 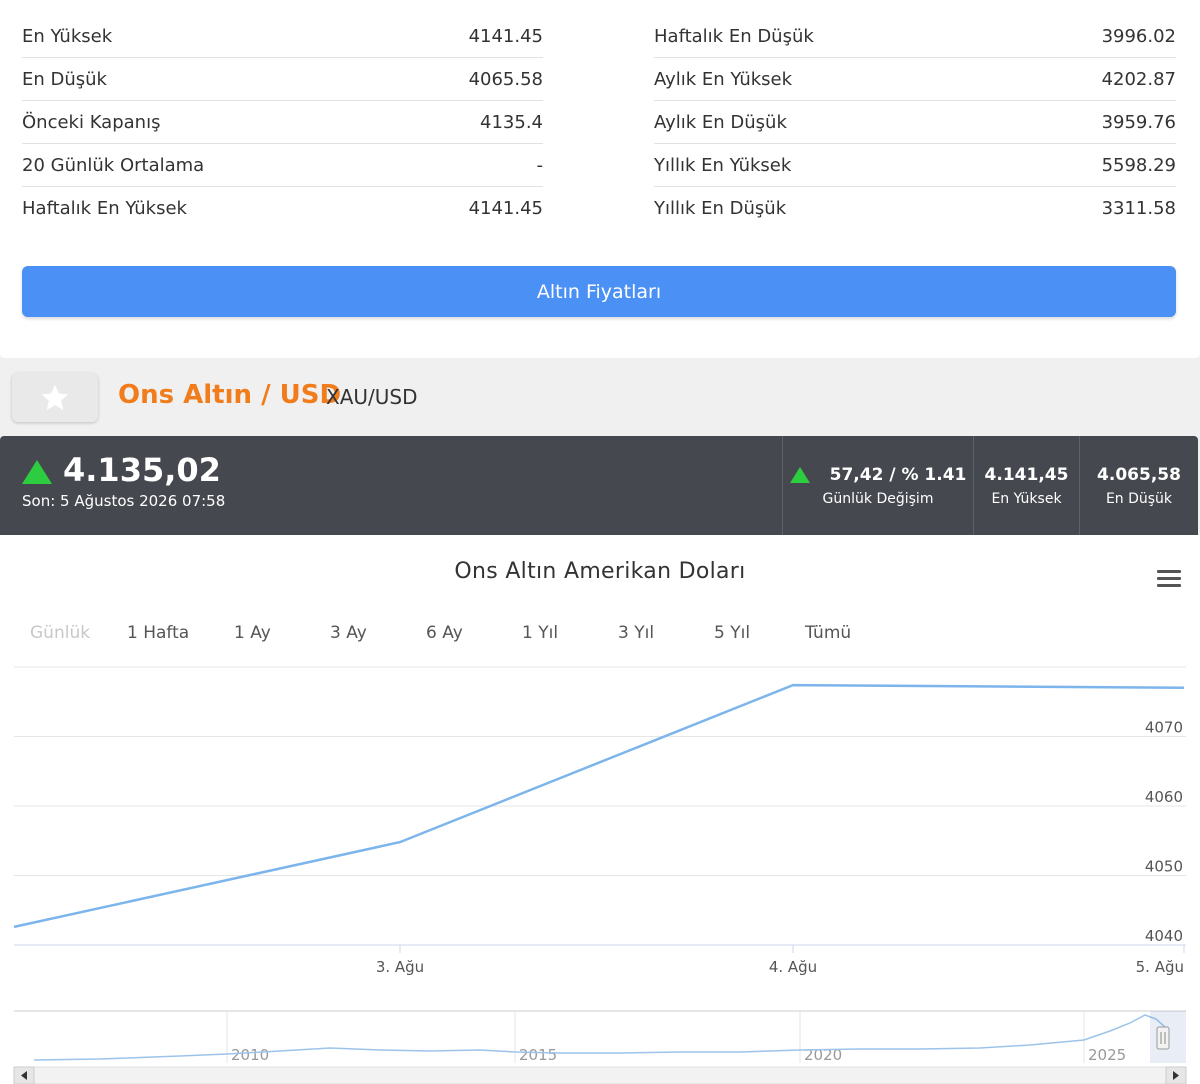 I want to click on stat-value: 3996.02, so click(x=1138, y=36).